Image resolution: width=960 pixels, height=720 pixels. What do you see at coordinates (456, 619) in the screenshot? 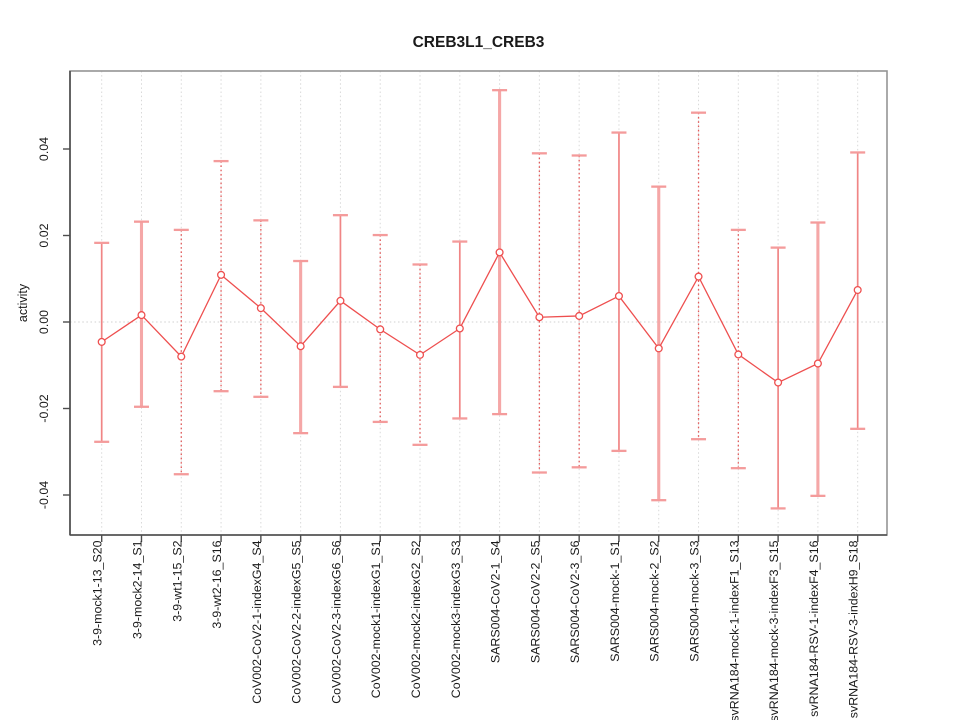
I see `x-category-label: CoV002-mock3-indexG3_S3` at bounding box center [456, 619].